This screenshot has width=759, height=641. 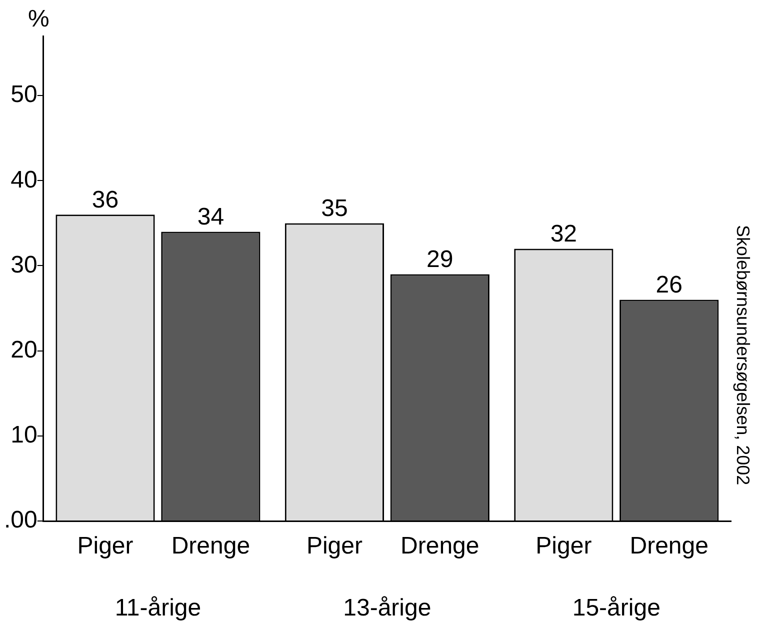 I want to click on data-label: 35, so click(x=334, y=208).